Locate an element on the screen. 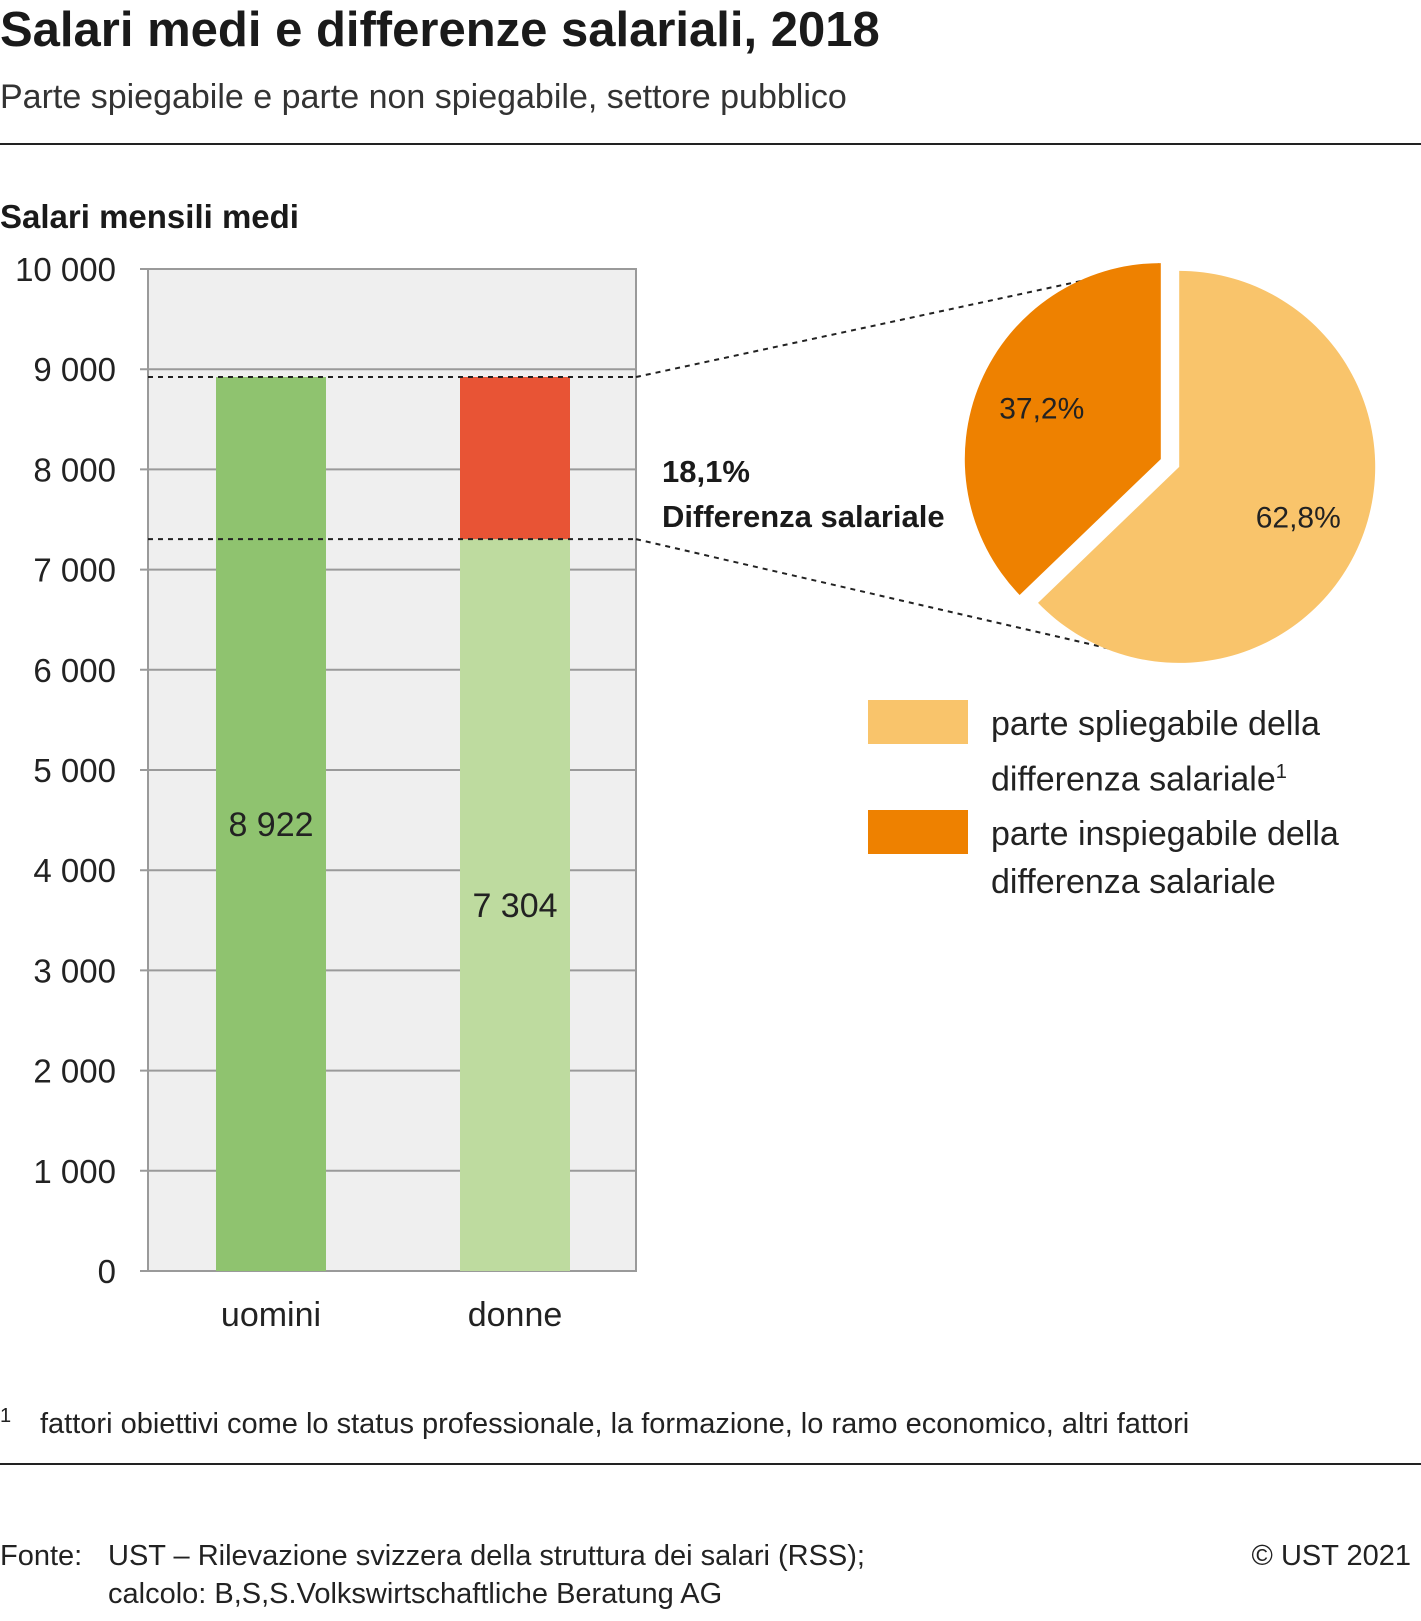 This screenshot has height=1621, width=1421. pie-slice-label: 62,8% is located at coordinates (1298, 518).